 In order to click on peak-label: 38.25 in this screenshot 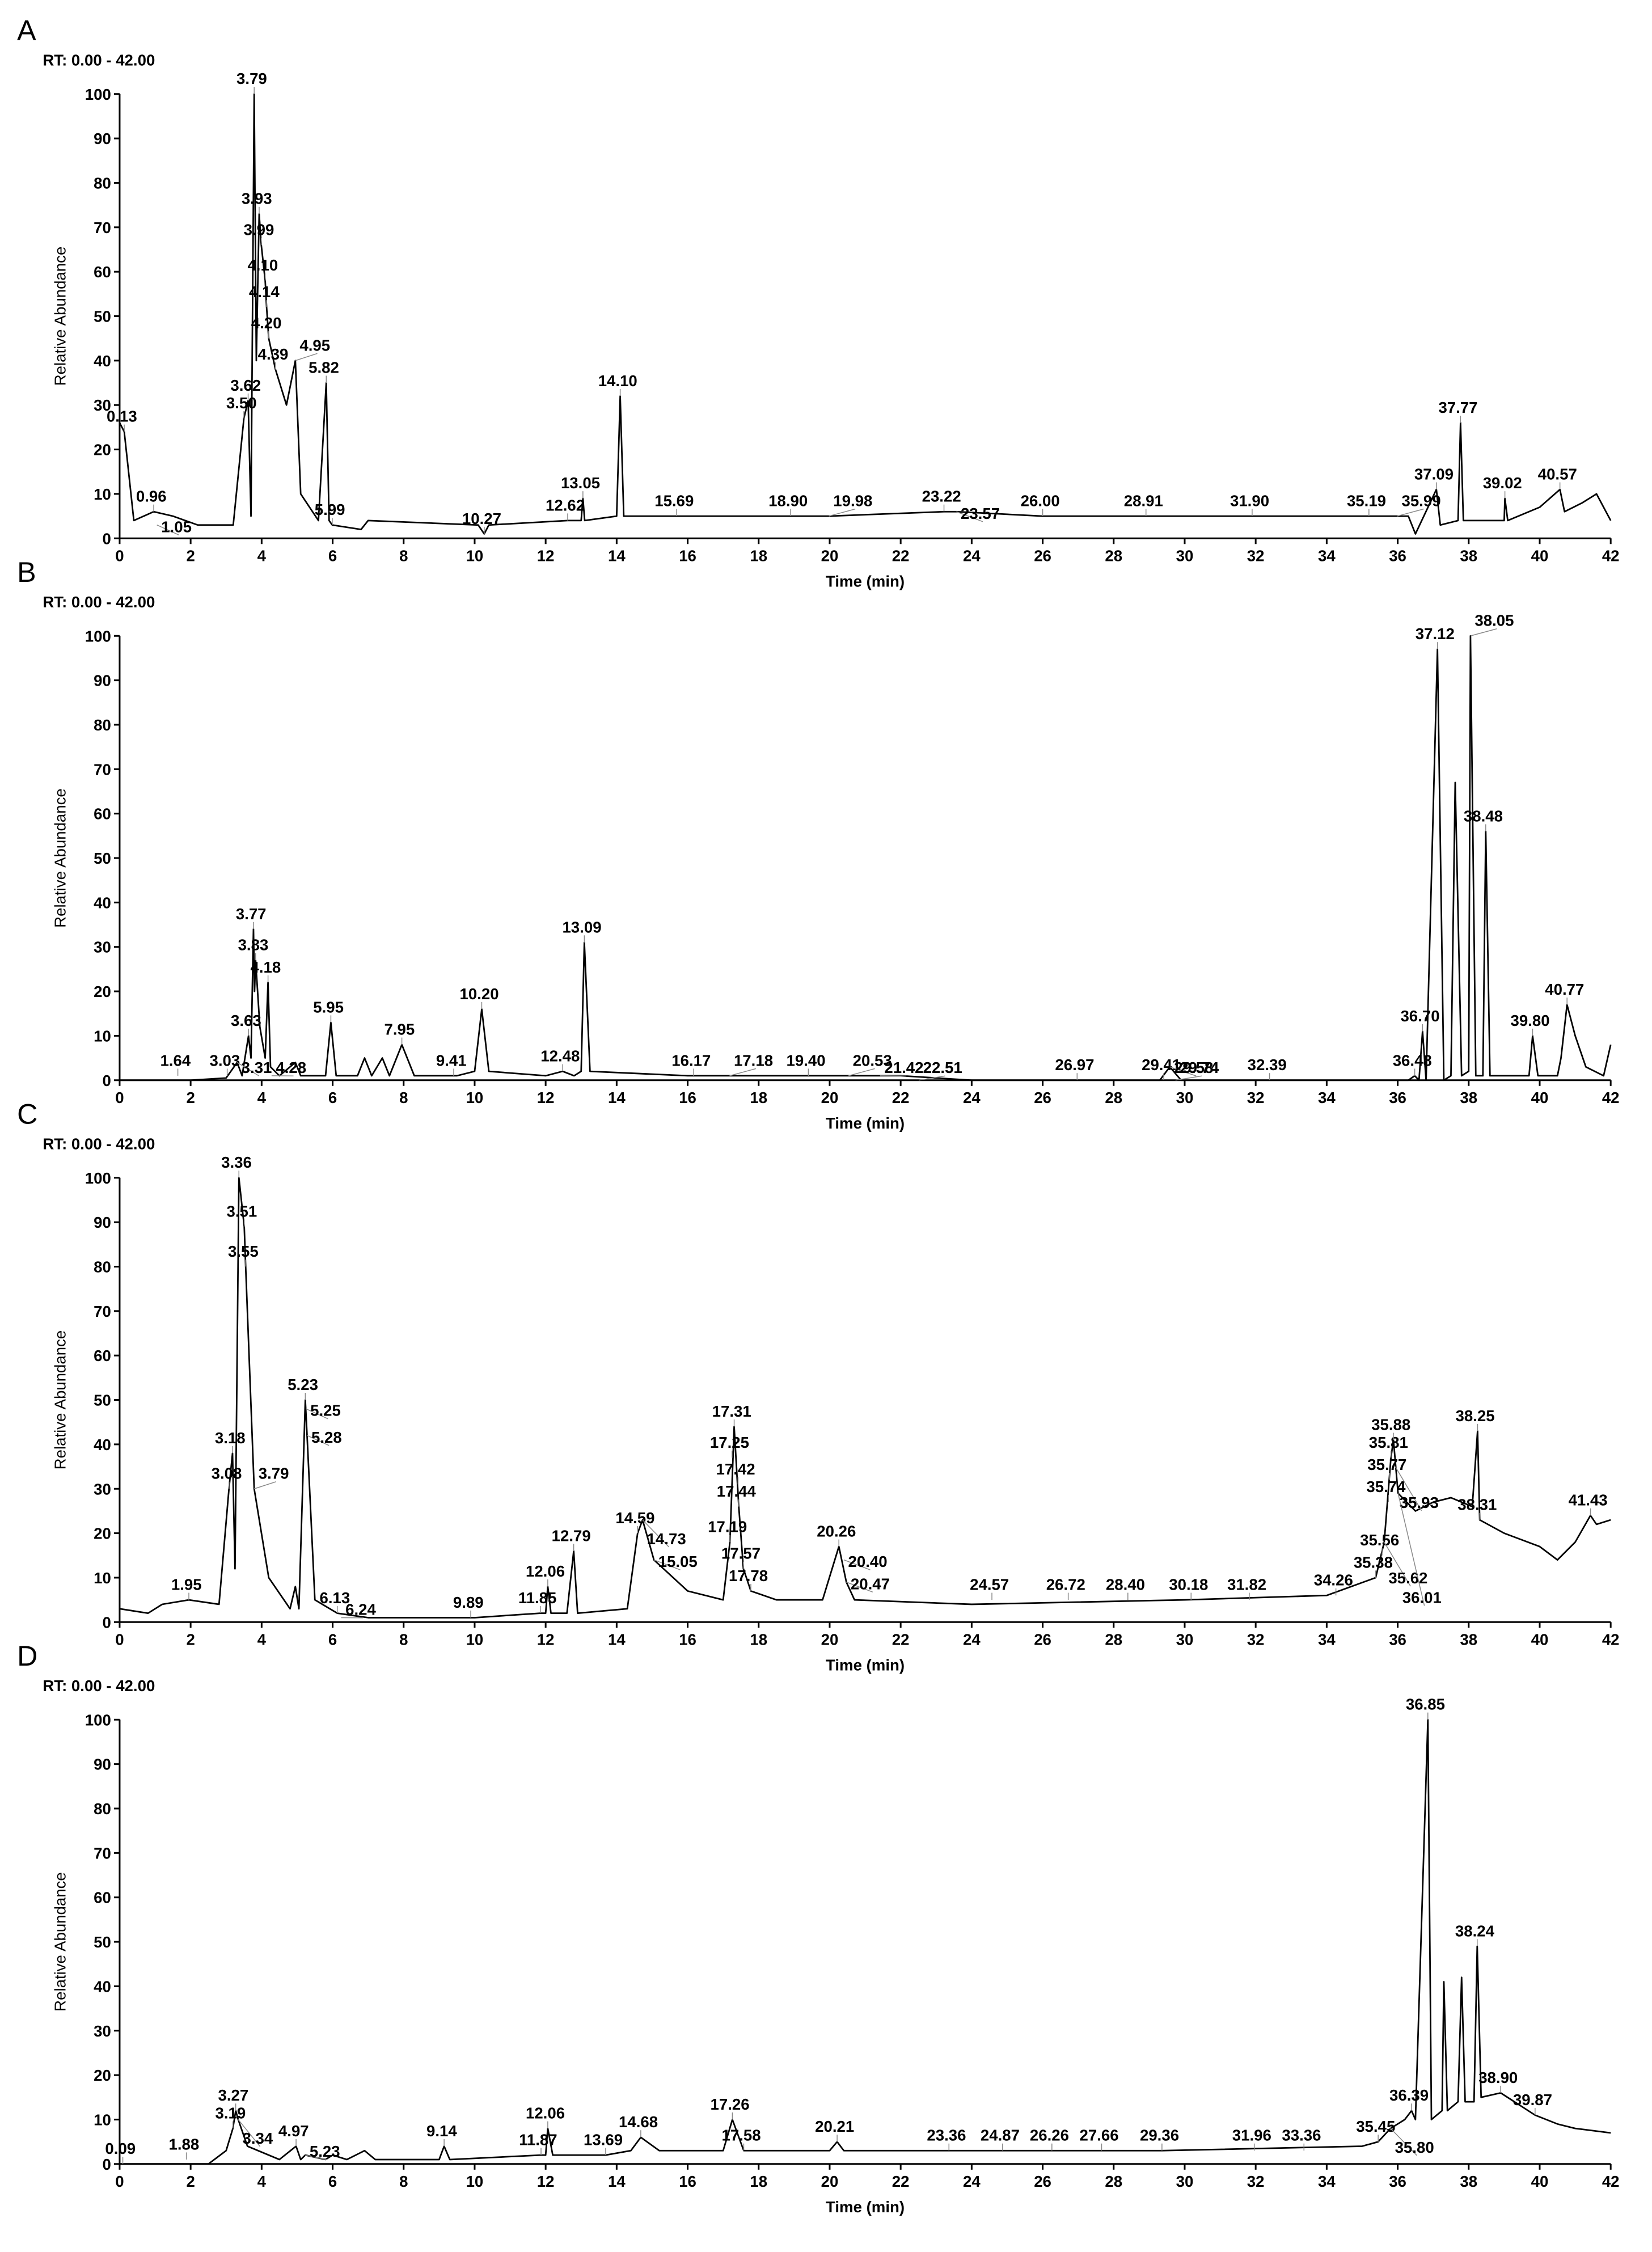, I will do `click(1474, 1416)`.